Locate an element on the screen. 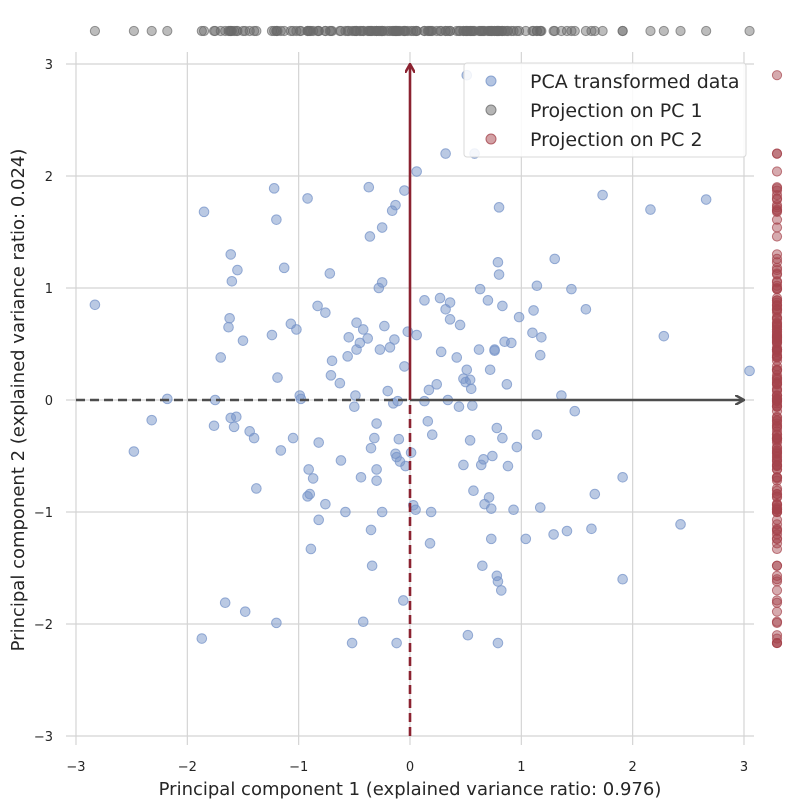 The image size is (808, 808). pc1-projection-strip is located at coordinates (422, 31).